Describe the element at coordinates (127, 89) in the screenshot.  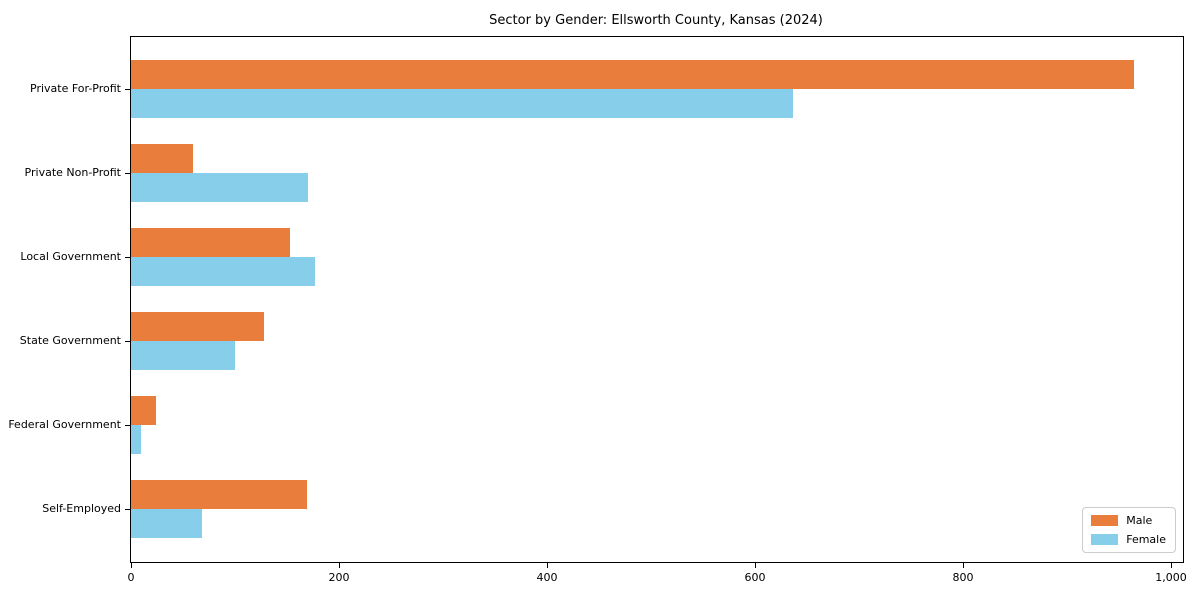
I see `y-tick-private-for-profit` at that location.